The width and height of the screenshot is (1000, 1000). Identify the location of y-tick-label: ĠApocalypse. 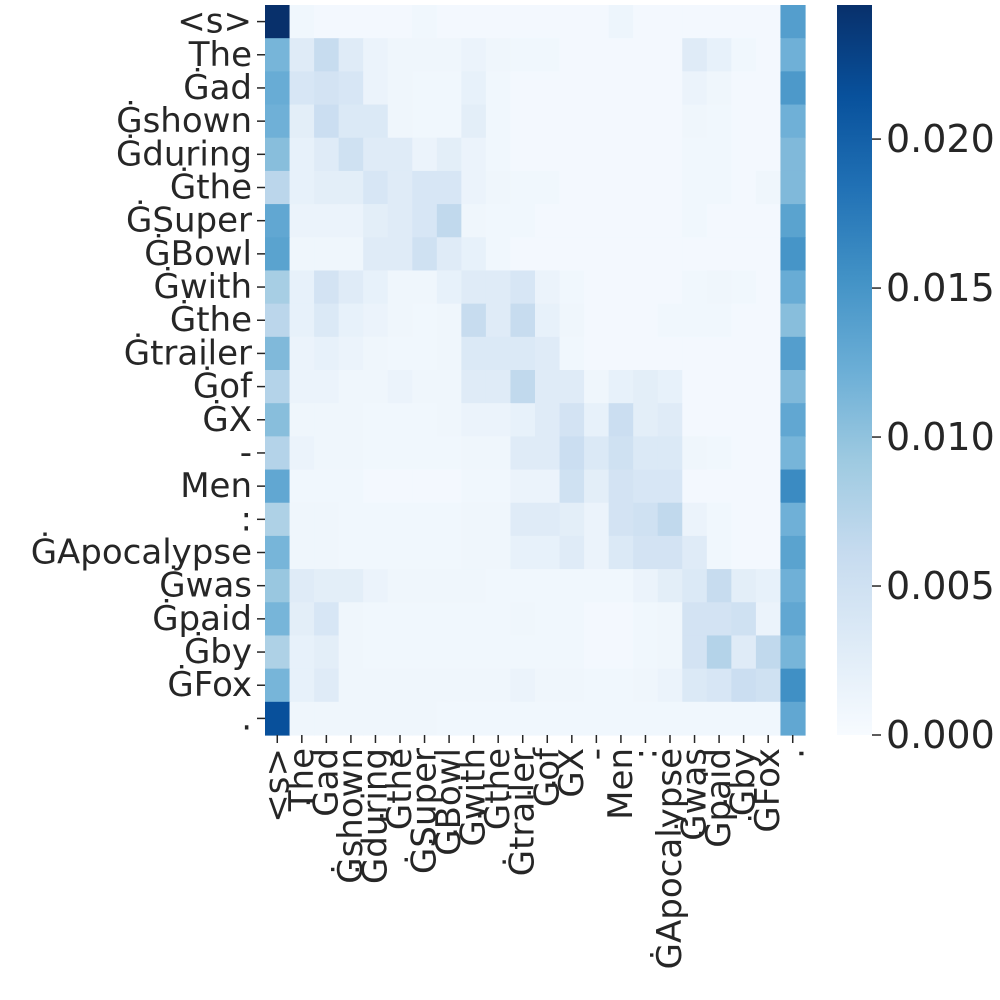
(141, 552).